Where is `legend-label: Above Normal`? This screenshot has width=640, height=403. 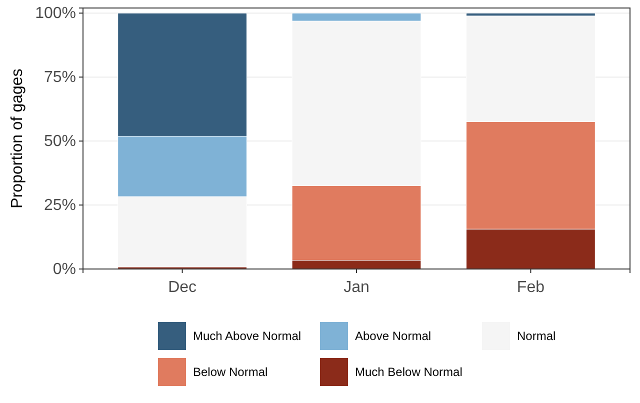
legend-label: Above Normal is located at coordinates (393, 336).